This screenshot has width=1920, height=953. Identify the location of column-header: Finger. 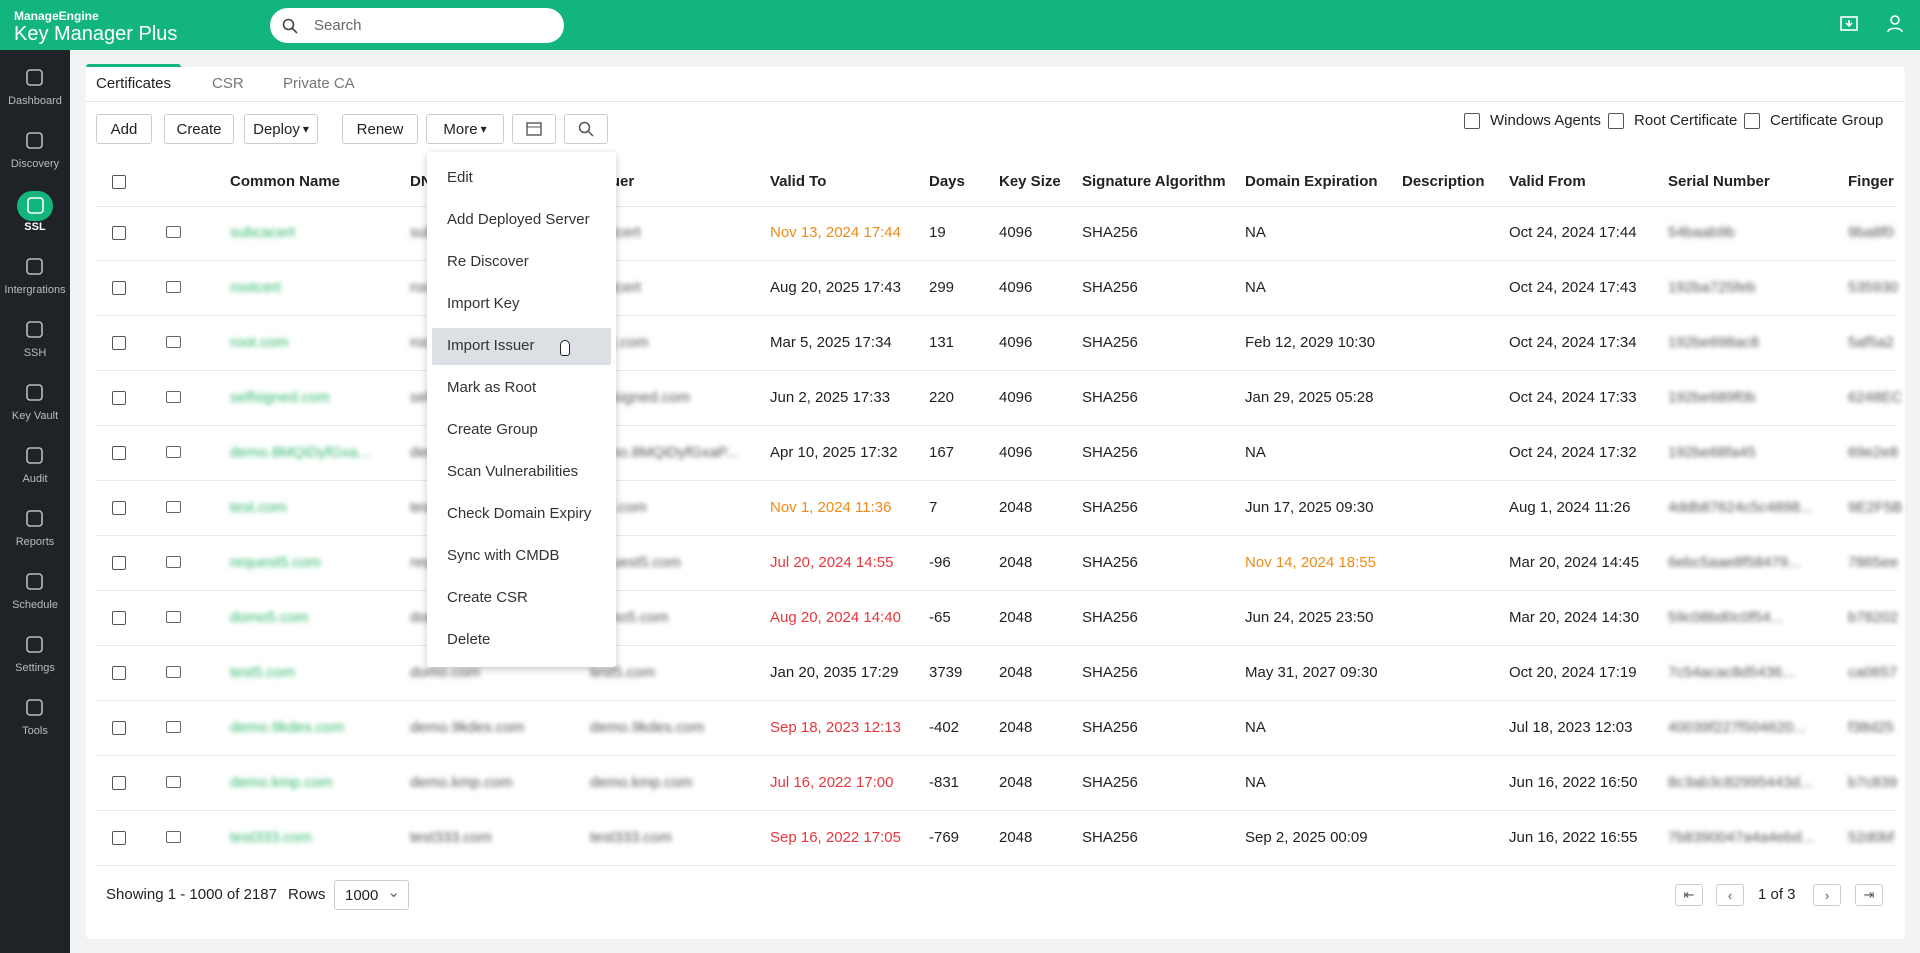
(1871, 181).